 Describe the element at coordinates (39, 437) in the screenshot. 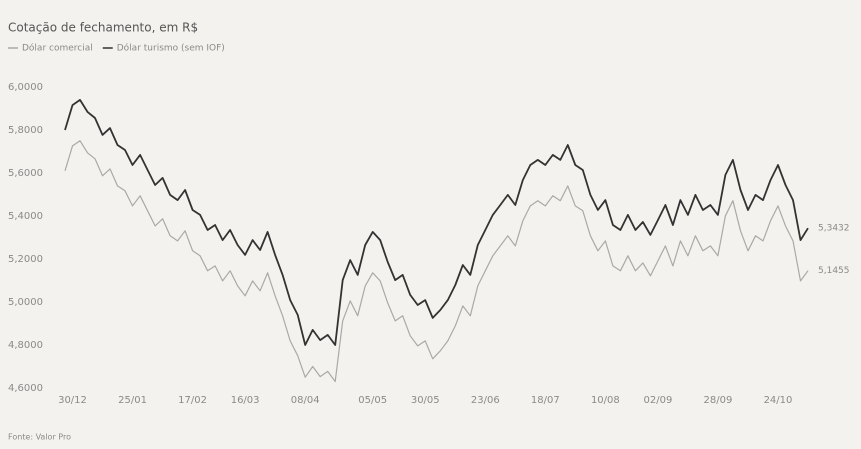

I see `source: Fonte: Valor Pro` at that location.